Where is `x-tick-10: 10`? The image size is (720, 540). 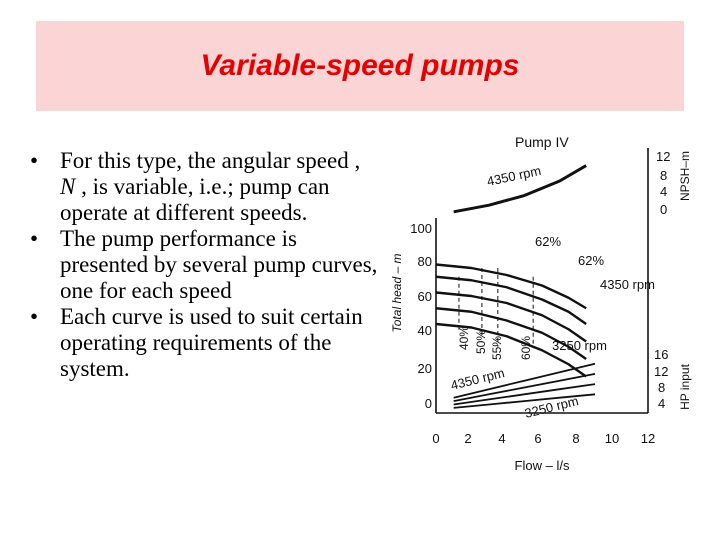 x-tick-10: 10 is located at coordinates (612, 438).